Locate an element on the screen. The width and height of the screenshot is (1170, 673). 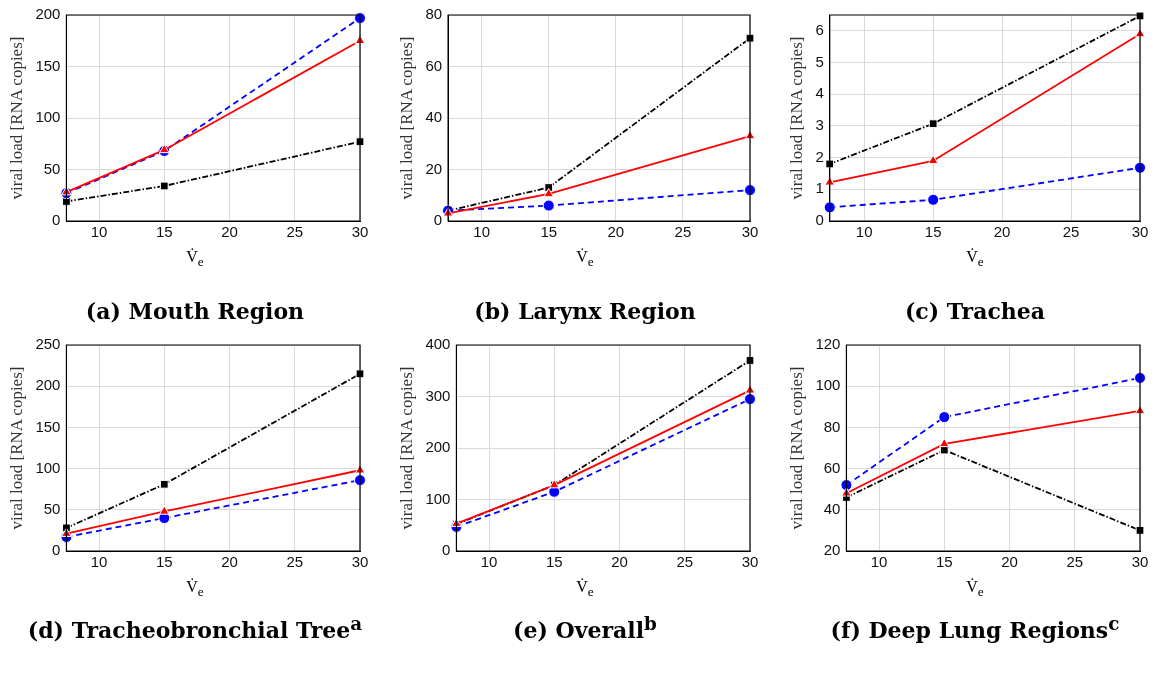
y-tick-label: 250 is located at coordinates (48, 344).